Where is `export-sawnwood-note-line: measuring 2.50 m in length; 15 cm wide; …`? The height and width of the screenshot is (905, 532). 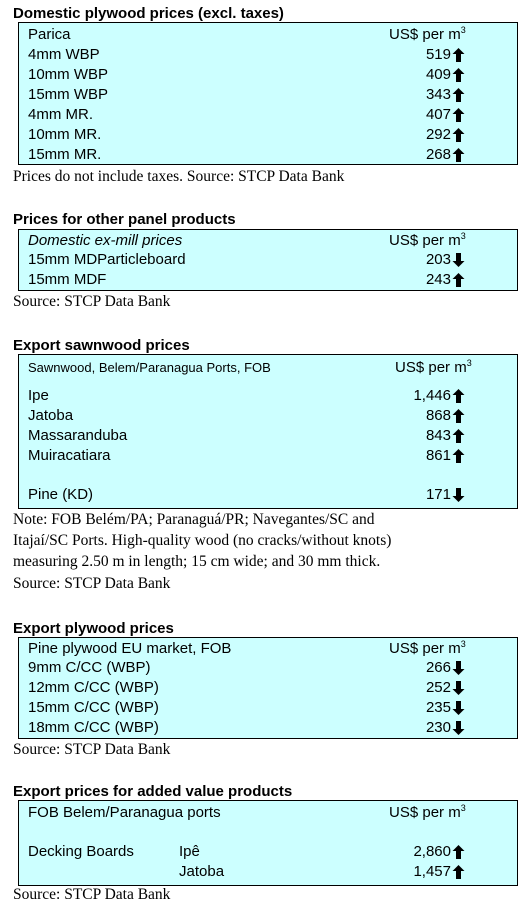
export-sawnwood-note-line: measuring 2.50 m in length; 15 cm wide; … is located at coordinates (197, 561).